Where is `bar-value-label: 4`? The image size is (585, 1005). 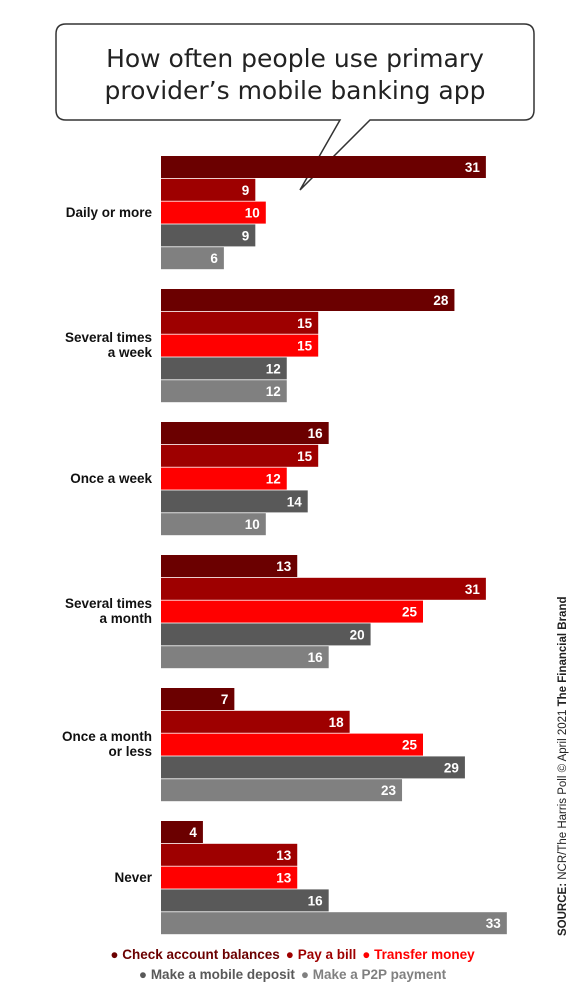
bar-value-label: 4 is located at coordinates (193, 832).